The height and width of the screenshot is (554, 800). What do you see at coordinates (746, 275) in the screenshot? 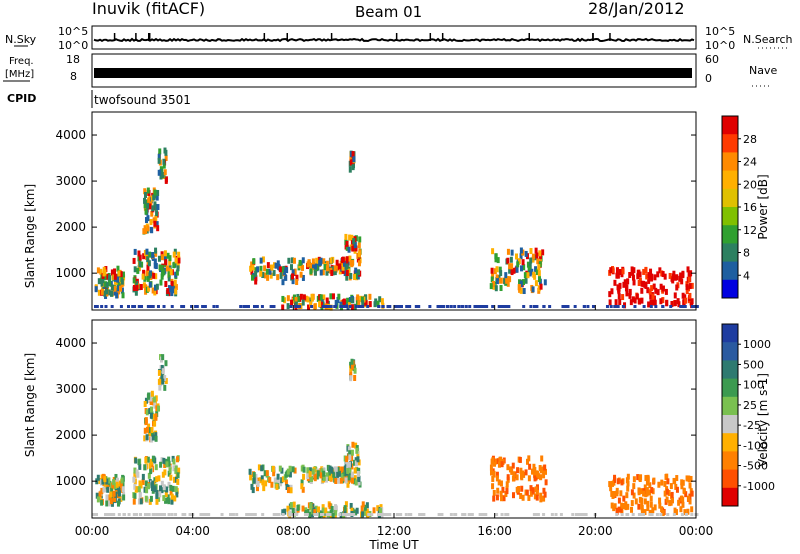
I see `power-colorbar-tick-label: 4` at bounding box center [746, 275].